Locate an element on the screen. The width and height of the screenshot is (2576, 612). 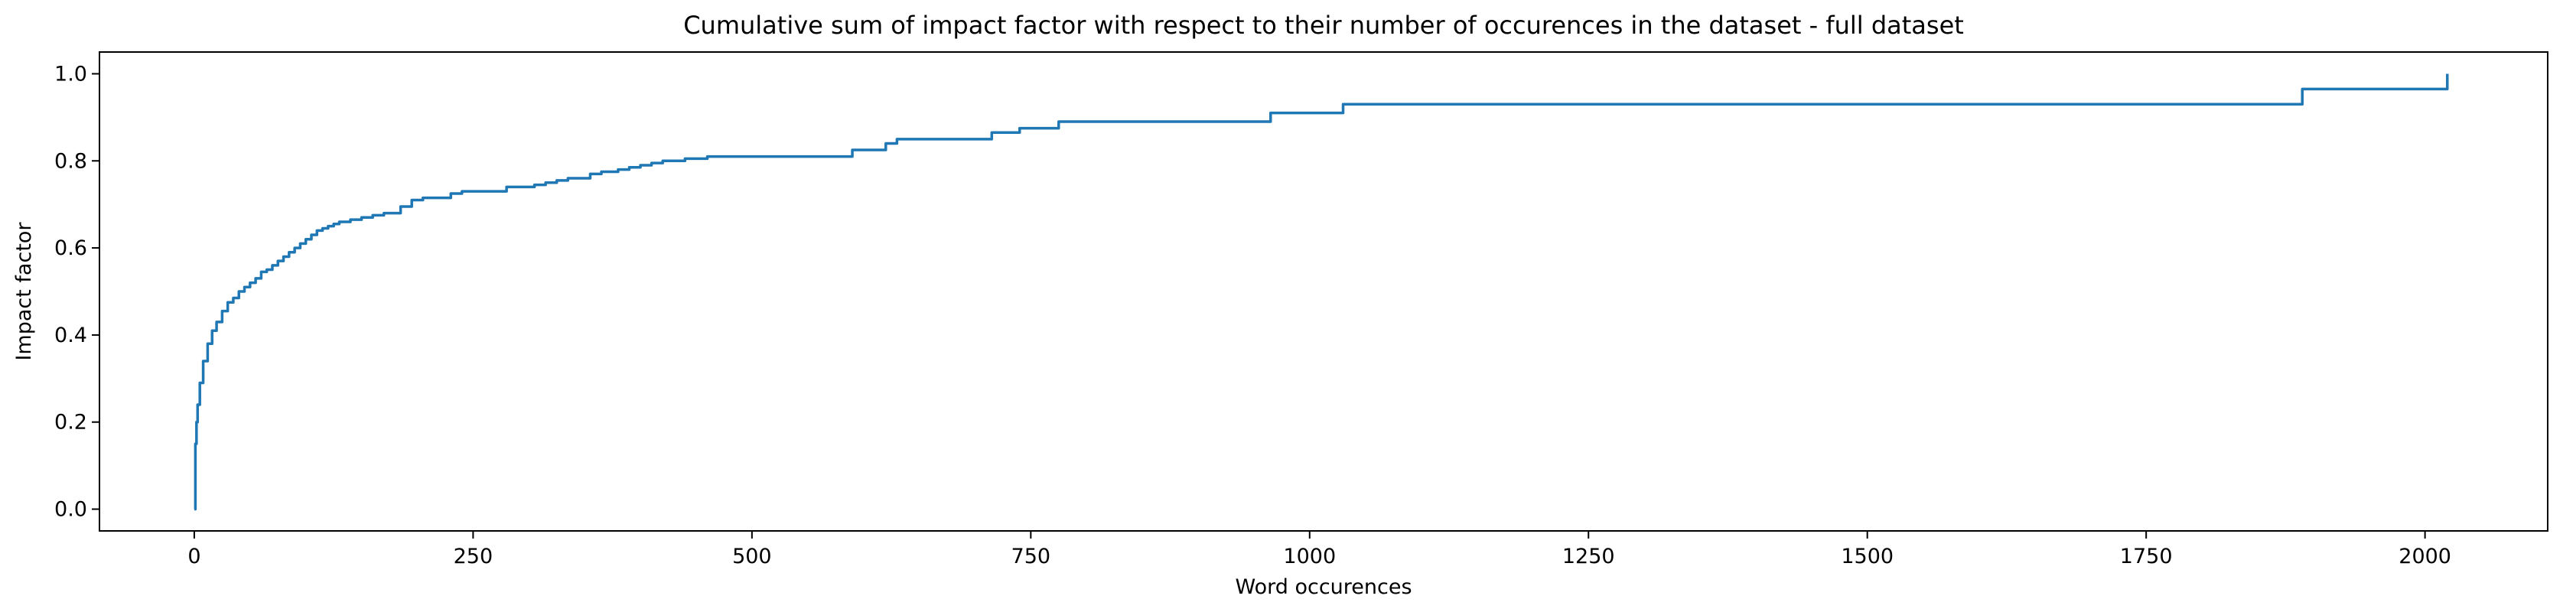
y-tick-label: 0.6 is located at coordinates (71, 248).